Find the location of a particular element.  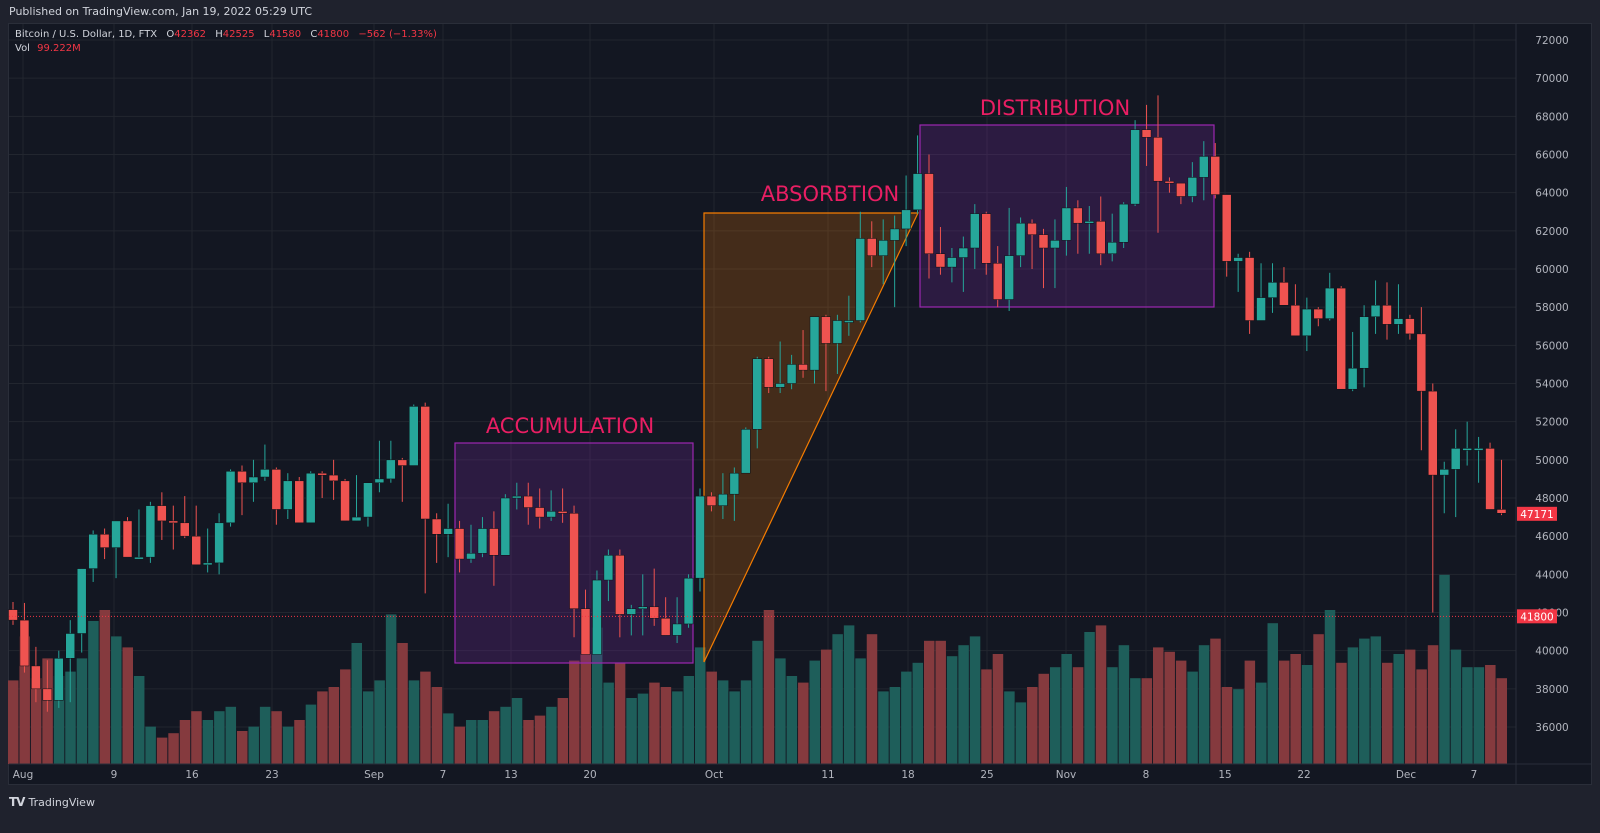

time-tick-label: 18 is located at coordinates (907, 775).